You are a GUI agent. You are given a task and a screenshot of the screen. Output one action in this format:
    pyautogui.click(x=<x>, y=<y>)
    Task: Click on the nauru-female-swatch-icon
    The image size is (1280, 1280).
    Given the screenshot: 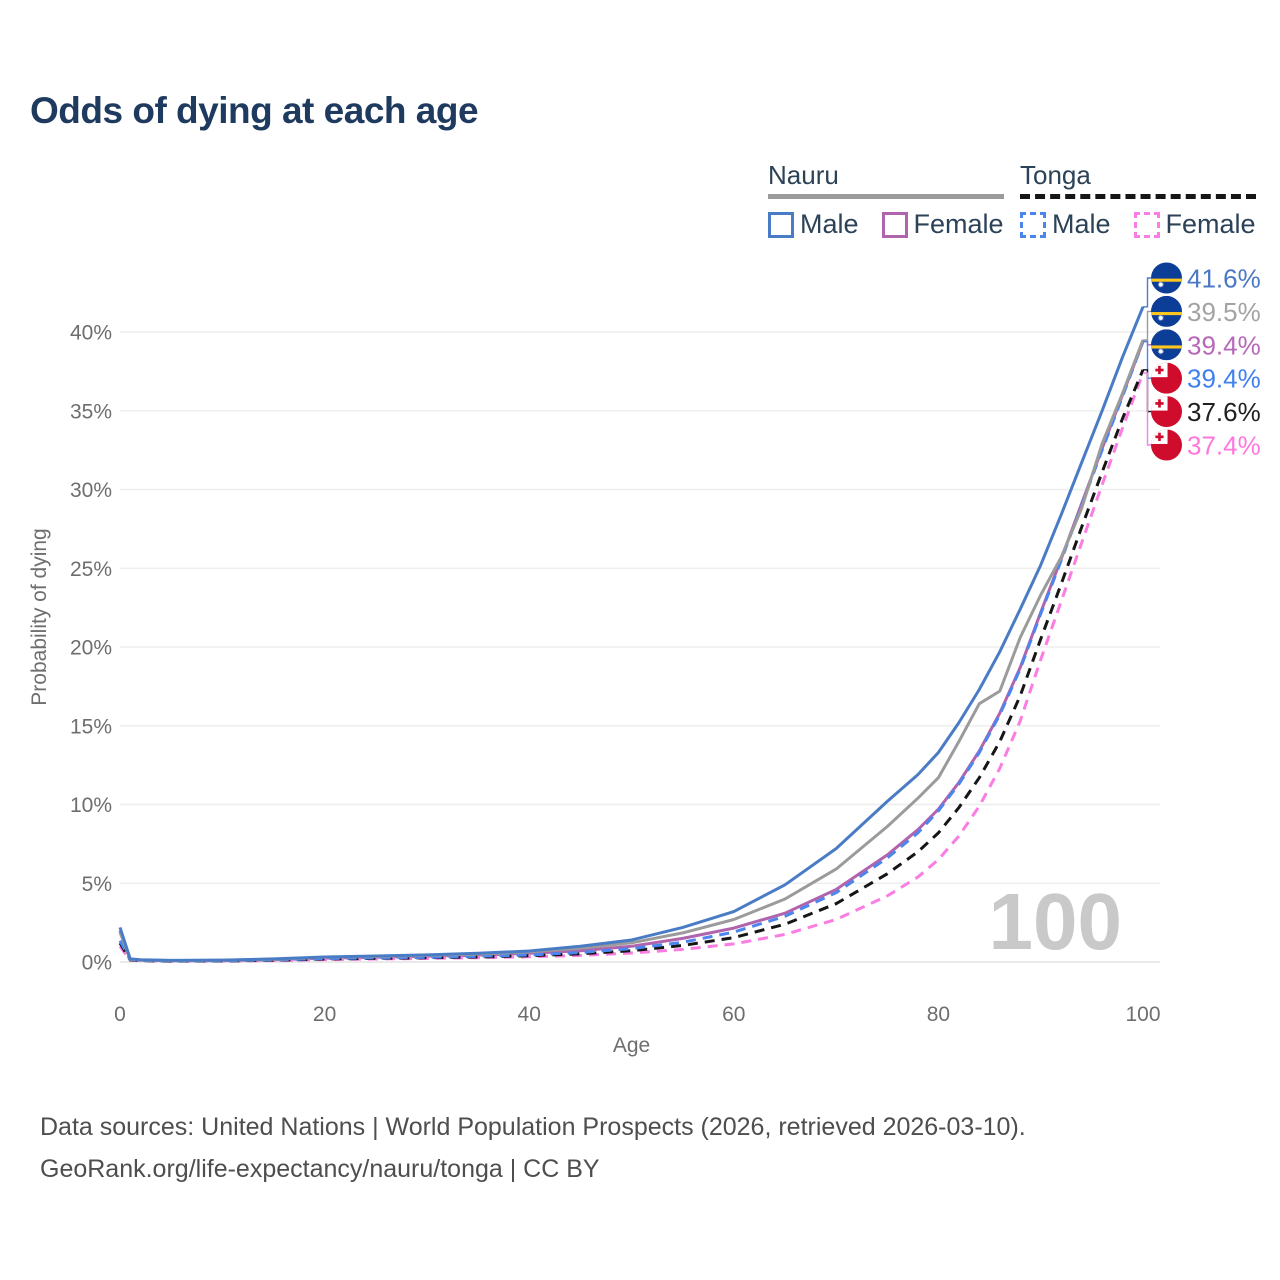 What is the action you would take?
    pyautogui.click(x=894, y=224)
    